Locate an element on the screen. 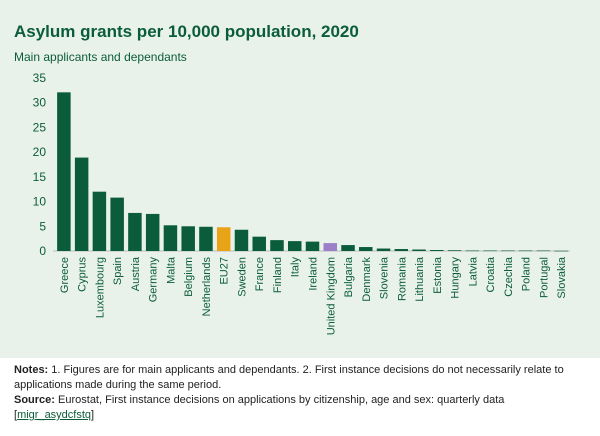 The height and width of the screenshot is (436, 600). x-tick-label: Belgium is located at coordinates (189, 277).